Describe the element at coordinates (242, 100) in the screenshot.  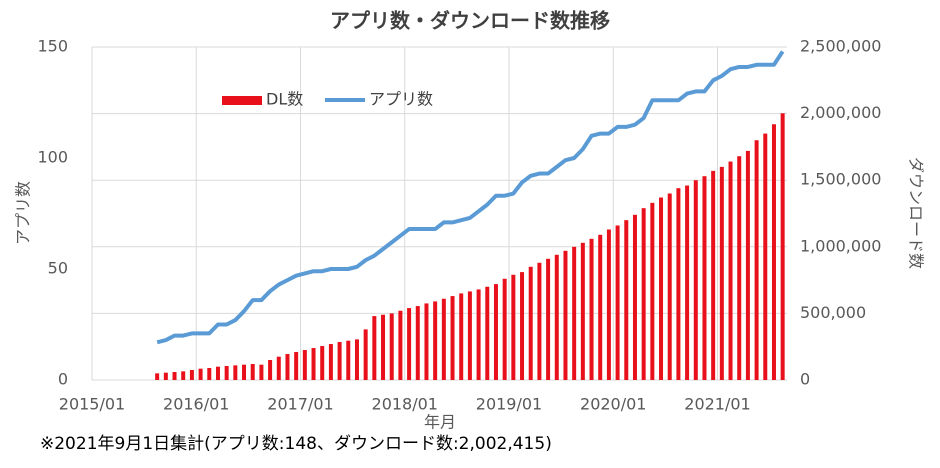
I see `legend-swatch` at that location.